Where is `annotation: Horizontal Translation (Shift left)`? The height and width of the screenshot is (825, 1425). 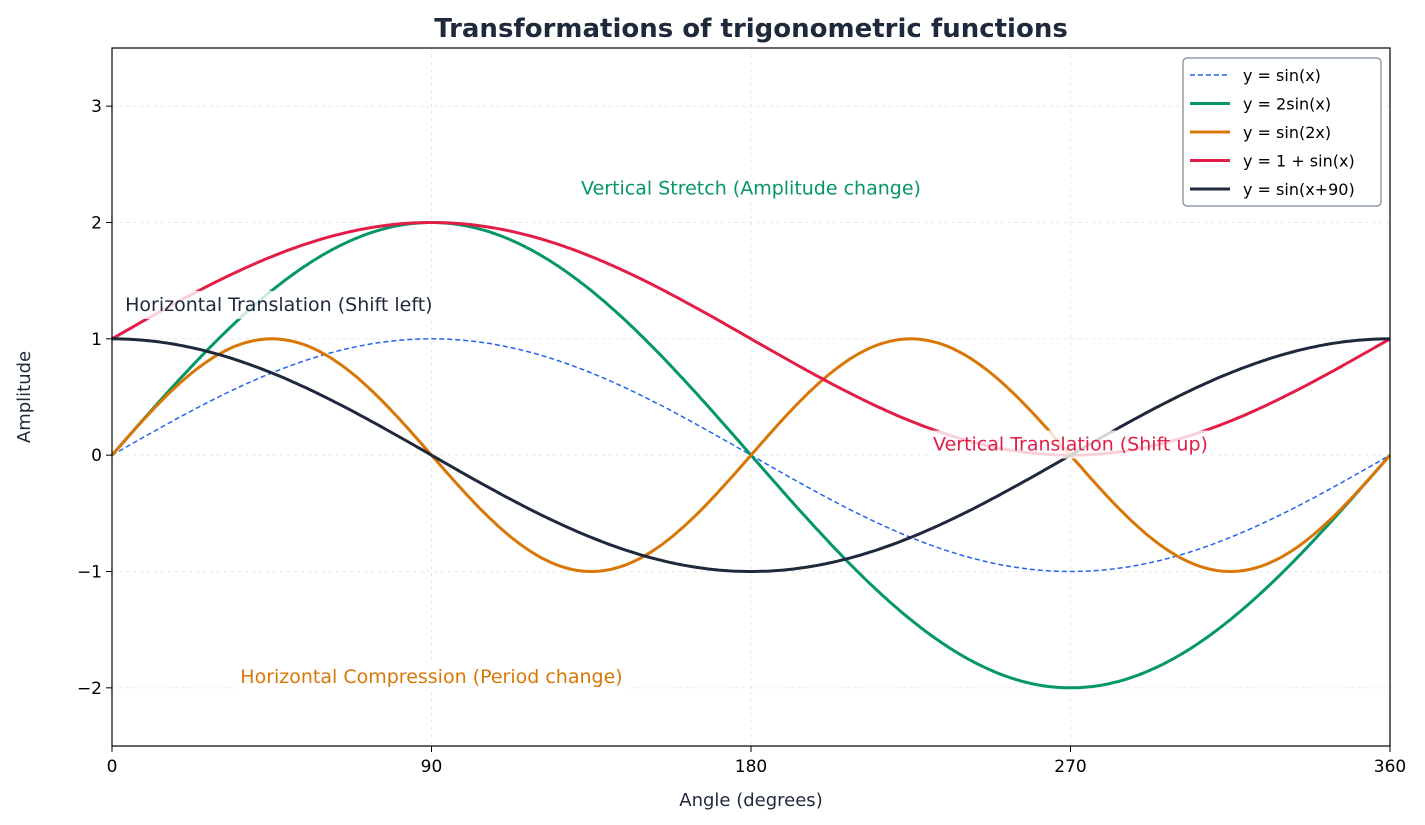 annotation: Horizontal Translation (Shift left) is located at coordinates (279, 304).